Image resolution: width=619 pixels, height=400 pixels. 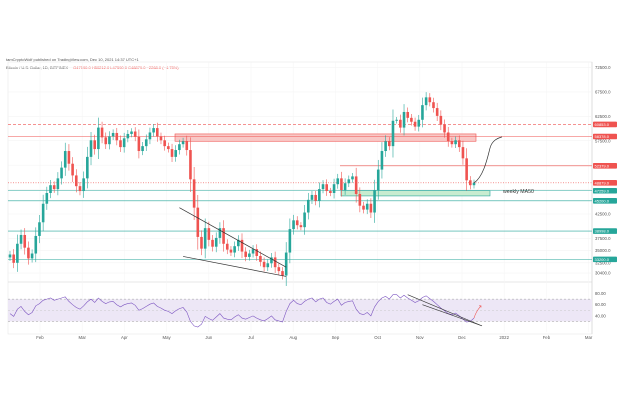 What do you see at coordinates (602, 165) in the screenshot?
I see `level-tag-label: 52379.0` at bounding box center [602, 165].